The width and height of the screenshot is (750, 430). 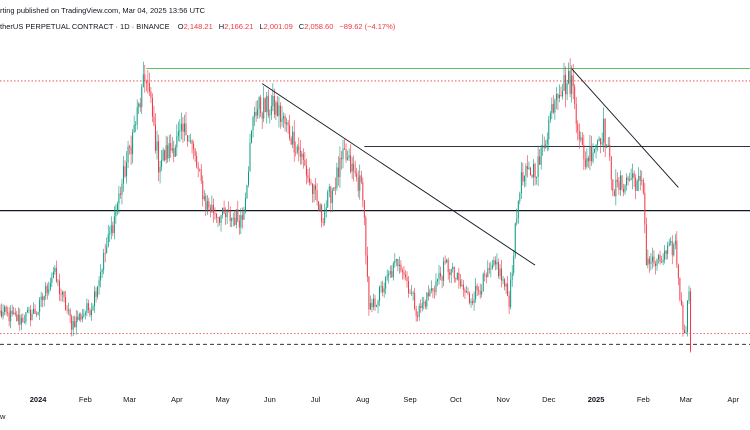 What do you see at coordinates (180, 26) in the screenshot?
I see `ohlc-prefix: O` at bounding box center [180, 26].